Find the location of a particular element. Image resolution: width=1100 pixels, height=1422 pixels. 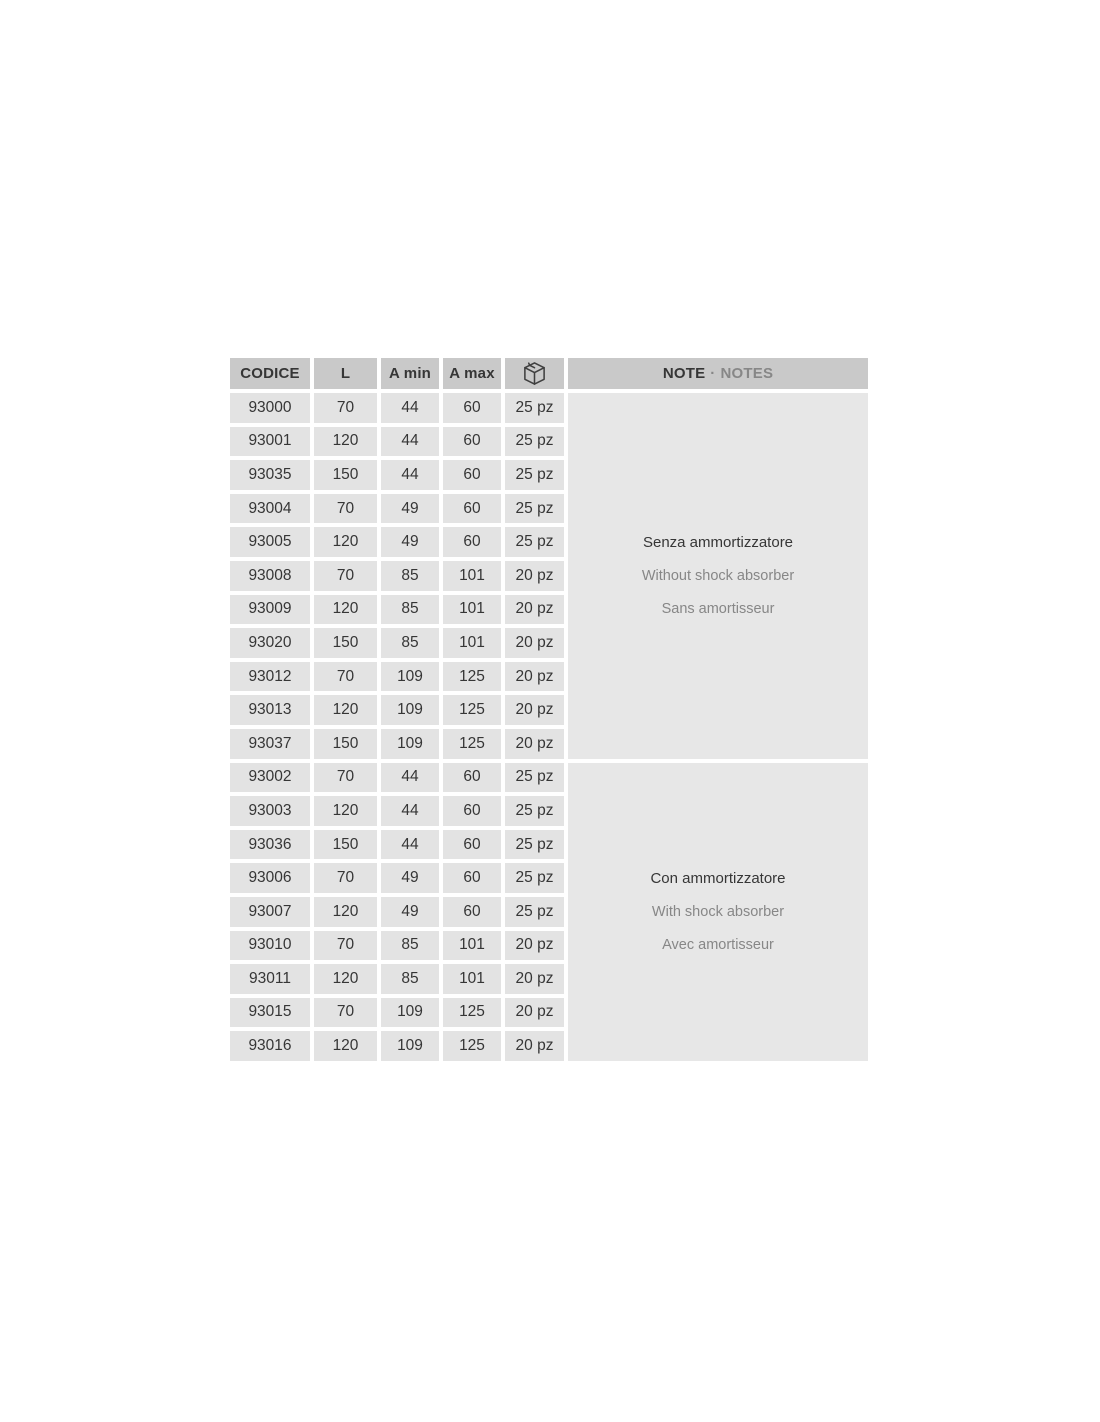

codice-cell: 93002 is located at coordinates (270, 777).